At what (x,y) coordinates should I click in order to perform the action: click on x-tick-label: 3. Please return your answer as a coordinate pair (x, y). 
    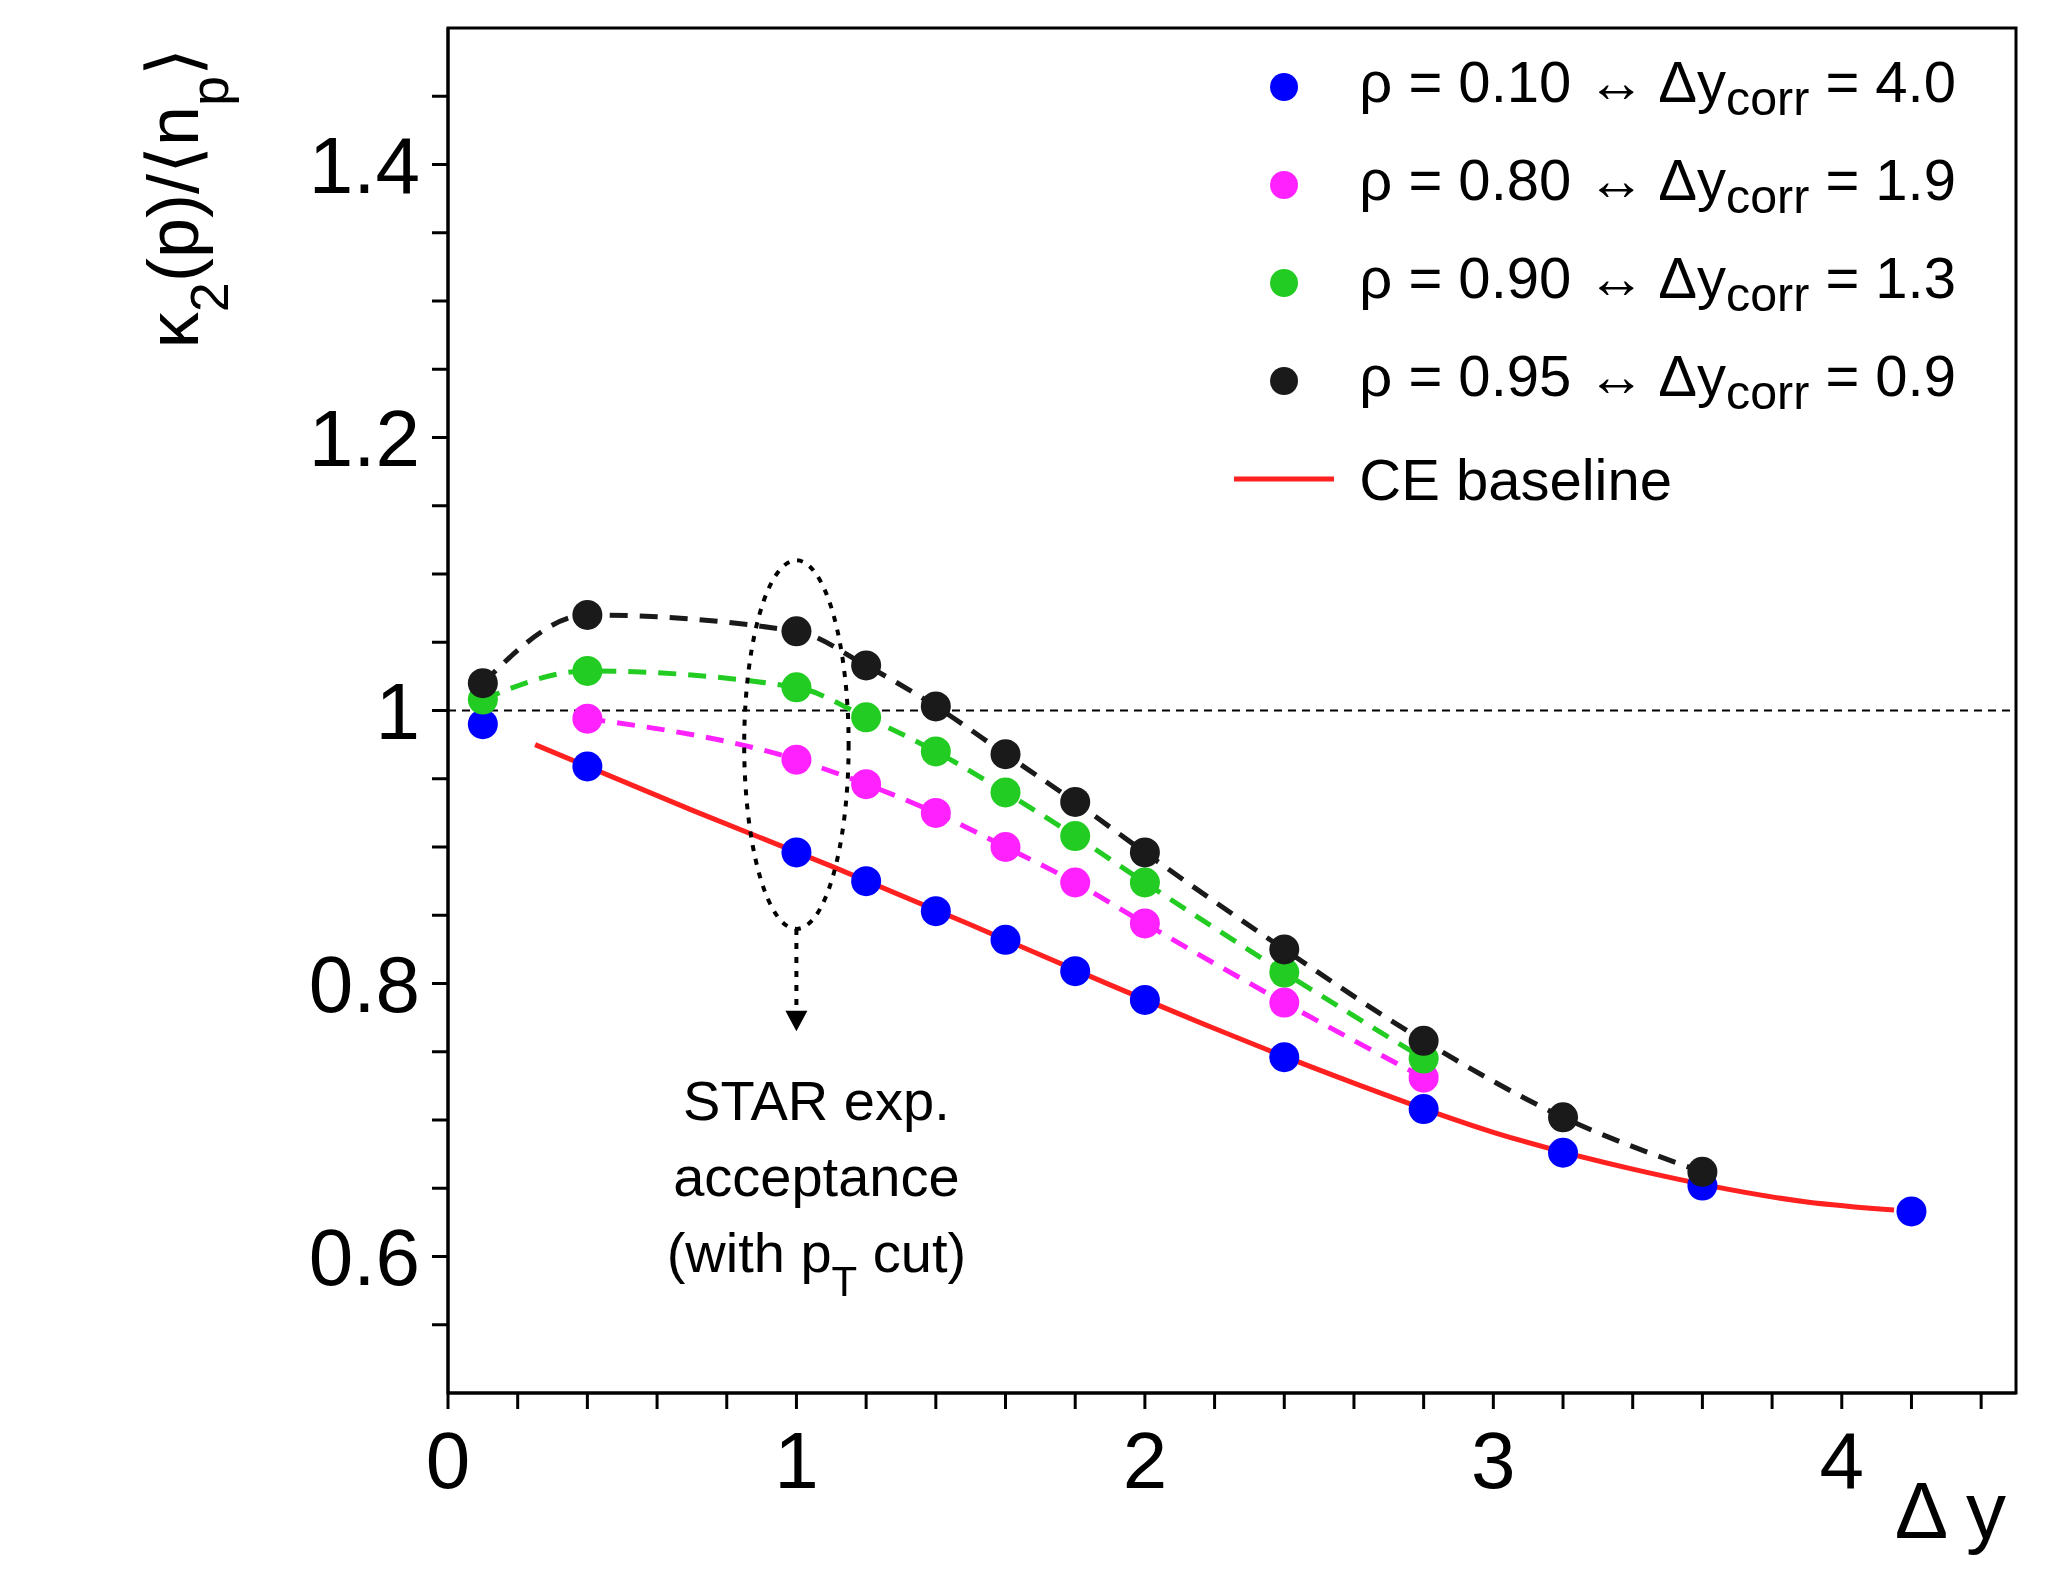
    Looking at the image, I should click on (1493, 1460).